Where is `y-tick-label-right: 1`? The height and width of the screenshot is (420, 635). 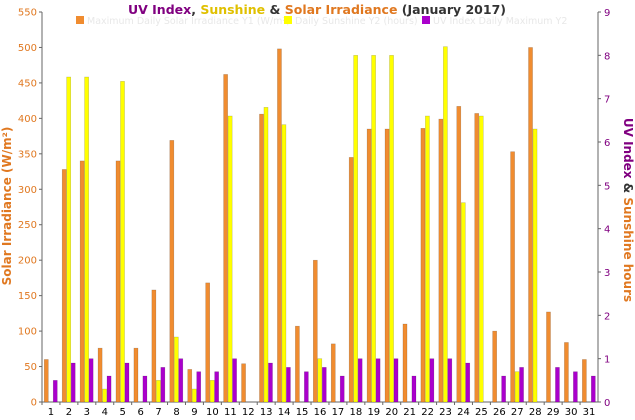
y-tick-label-right: 1 is located at coordinates (607, 360).